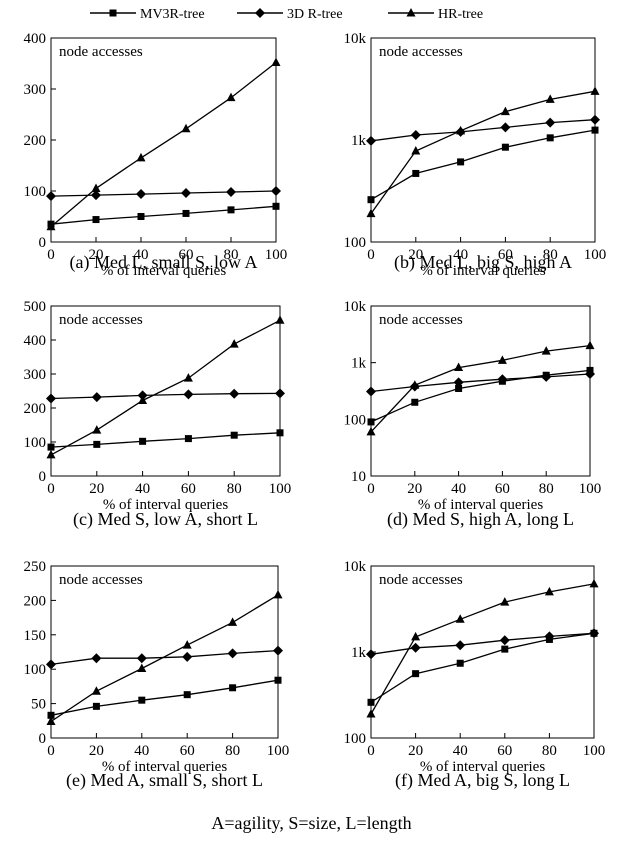 This screenshot has width=623, height=844. Describe the element at coordinates (286, 14) in the screenshot. I see `legend: MV3R-tree 3D R-tree HR-tree` at that location.